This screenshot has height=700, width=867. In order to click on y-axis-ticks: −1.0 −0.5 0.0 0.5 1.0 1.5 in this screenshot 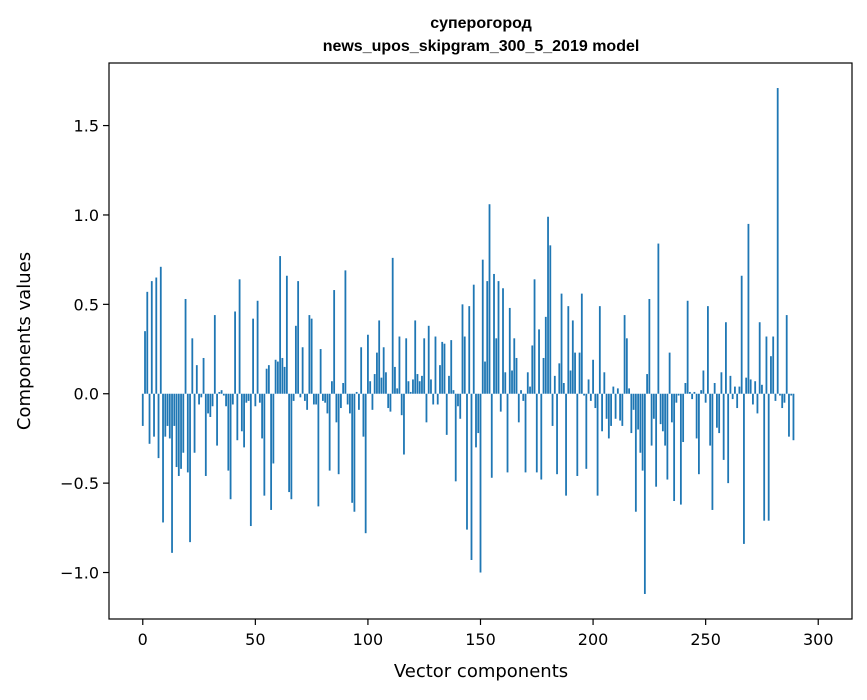, I will do `click(84, 350)`.